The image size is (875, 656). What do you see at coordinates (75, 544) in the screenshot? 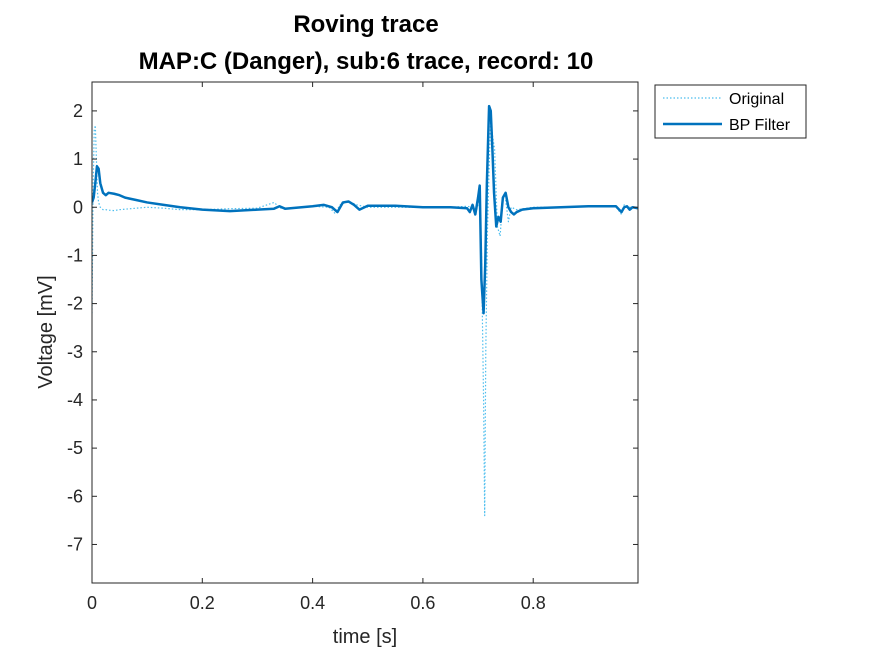
I see `y-tick-label: -7` at bounding box center [75, 544].